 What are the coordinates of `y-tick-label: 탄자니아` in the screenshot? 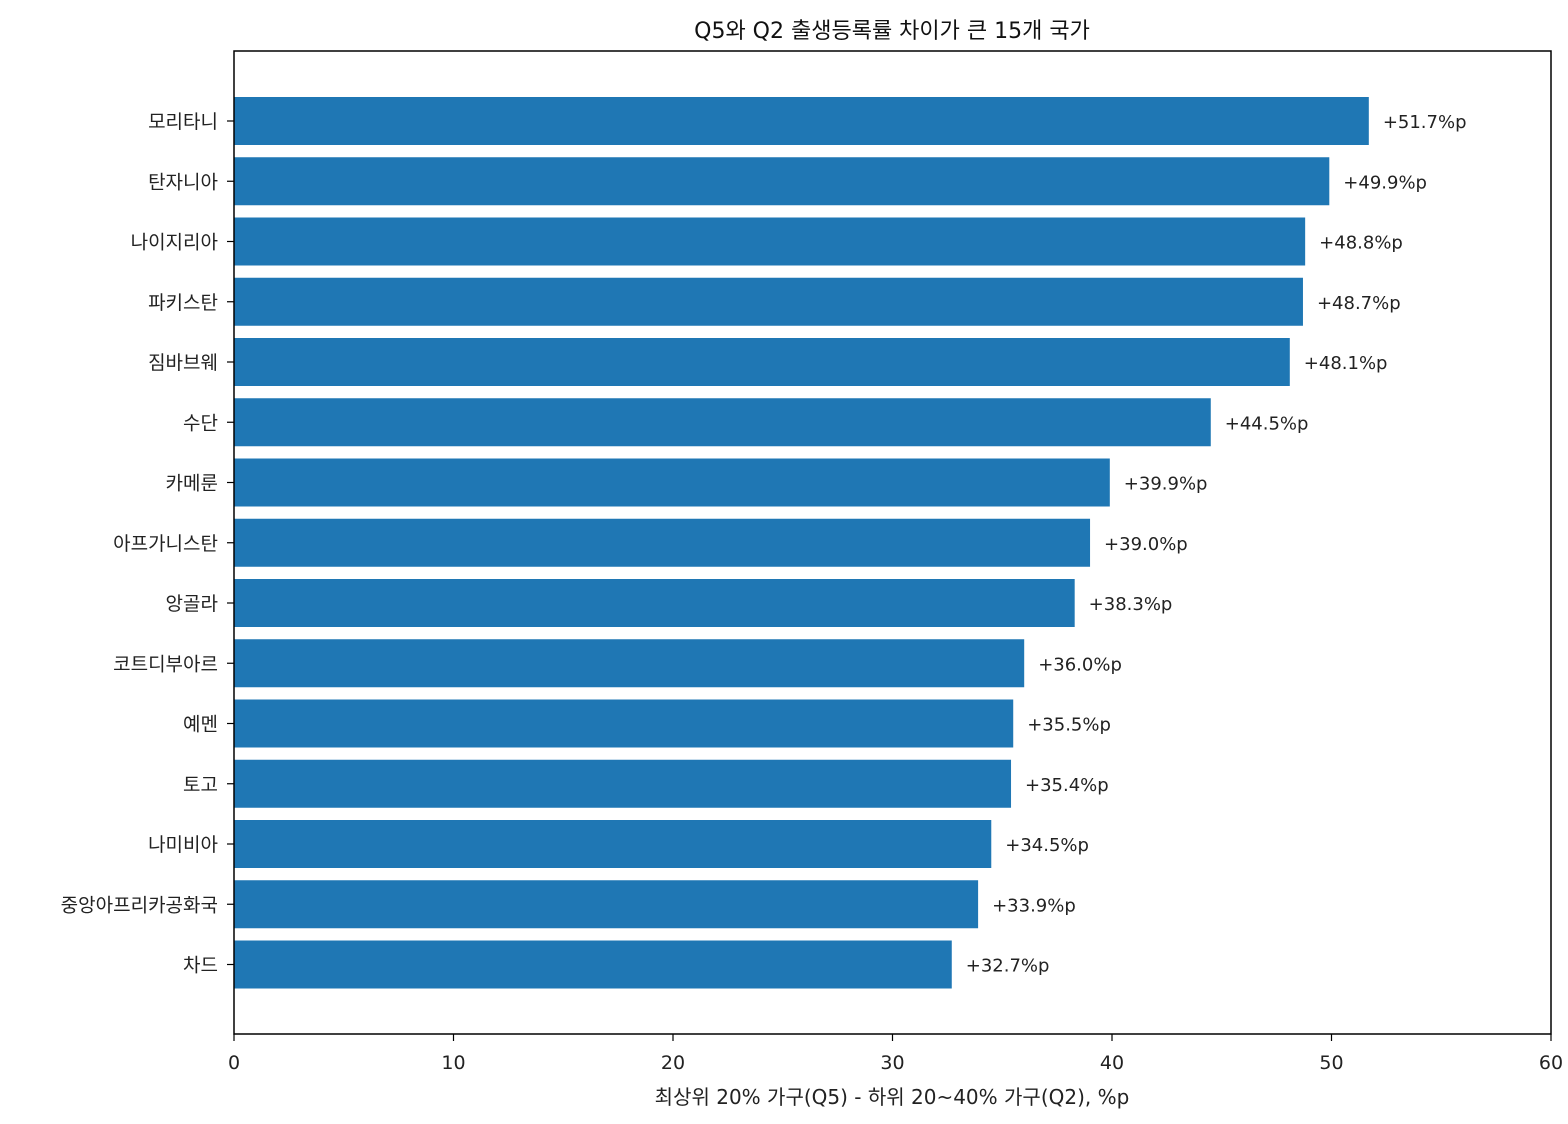 It's located at (183, 182).